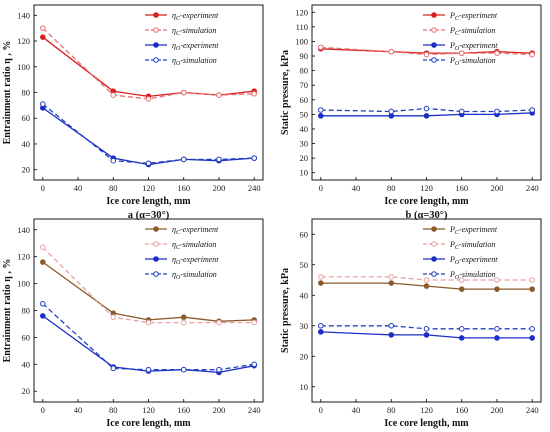 This screenshot has width=550, height=432. What do you see at coordinates (183, 188) in the screenshot?
I see `x-tick-label: 160` at bounding box center [183, 188].